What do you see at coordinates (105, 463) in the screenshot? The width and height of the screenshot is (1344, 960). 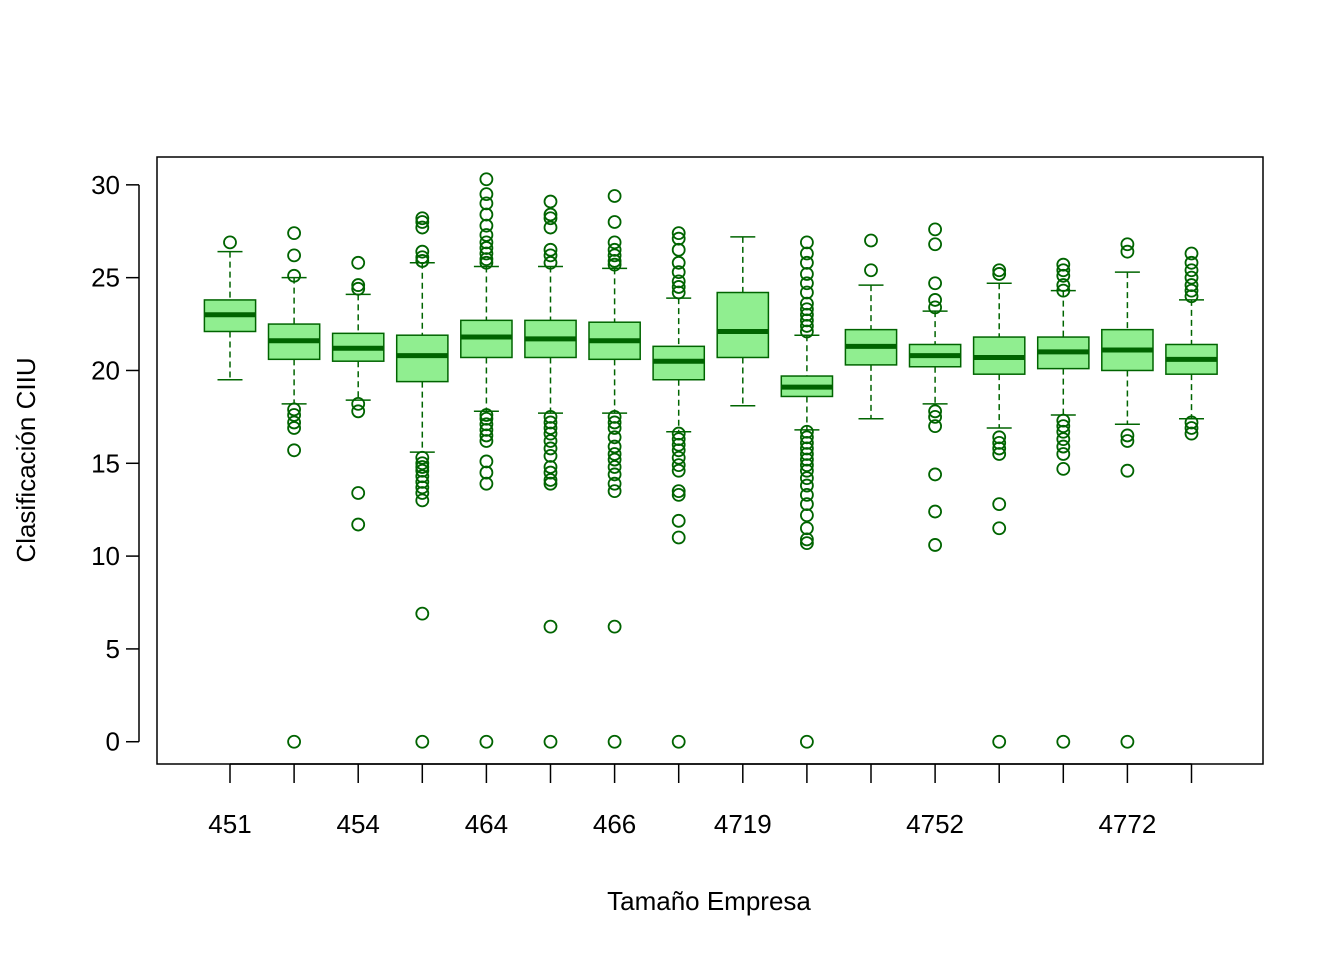 I see `y-tick-label: 15` at bounding box center [105, 463].